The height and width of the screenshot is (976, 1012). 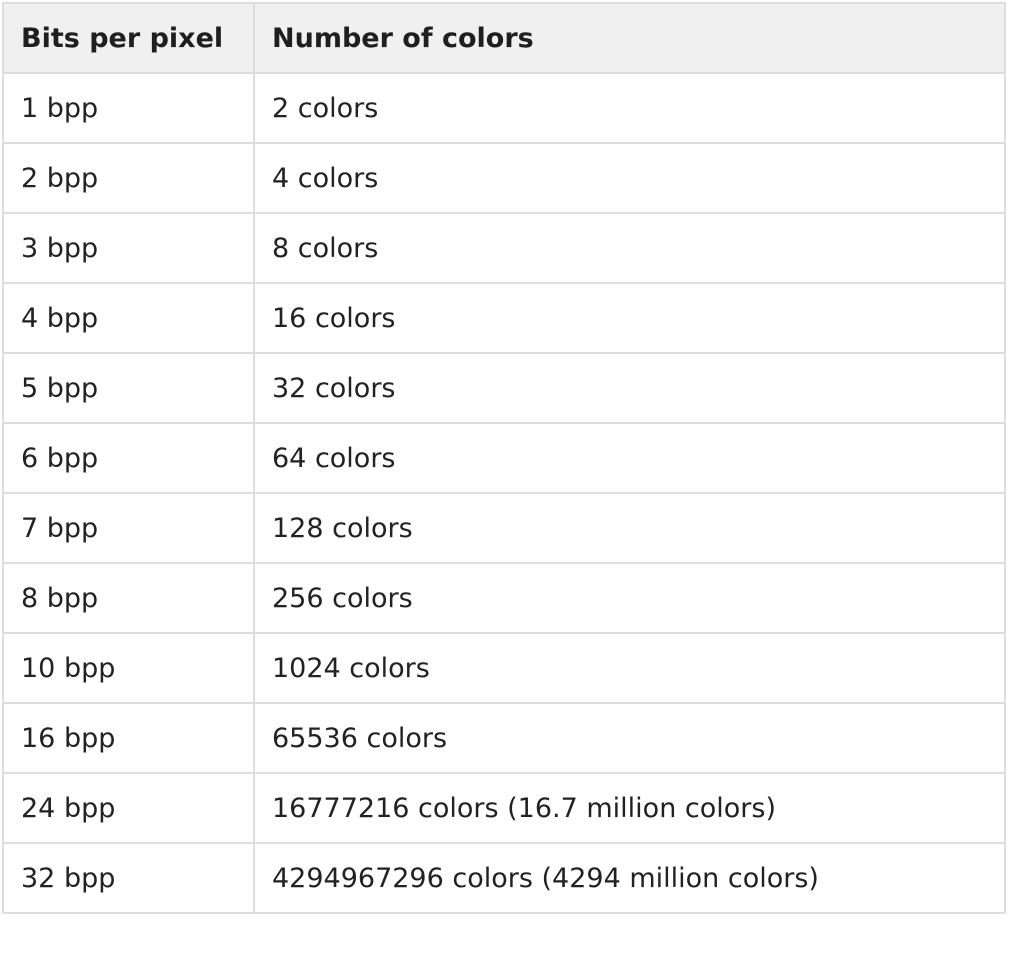 What do you see at coordinates (629, 388) in the screenshot?
I see `number-of-colors-cell: 32 colors` at bounding box center [629, 388].